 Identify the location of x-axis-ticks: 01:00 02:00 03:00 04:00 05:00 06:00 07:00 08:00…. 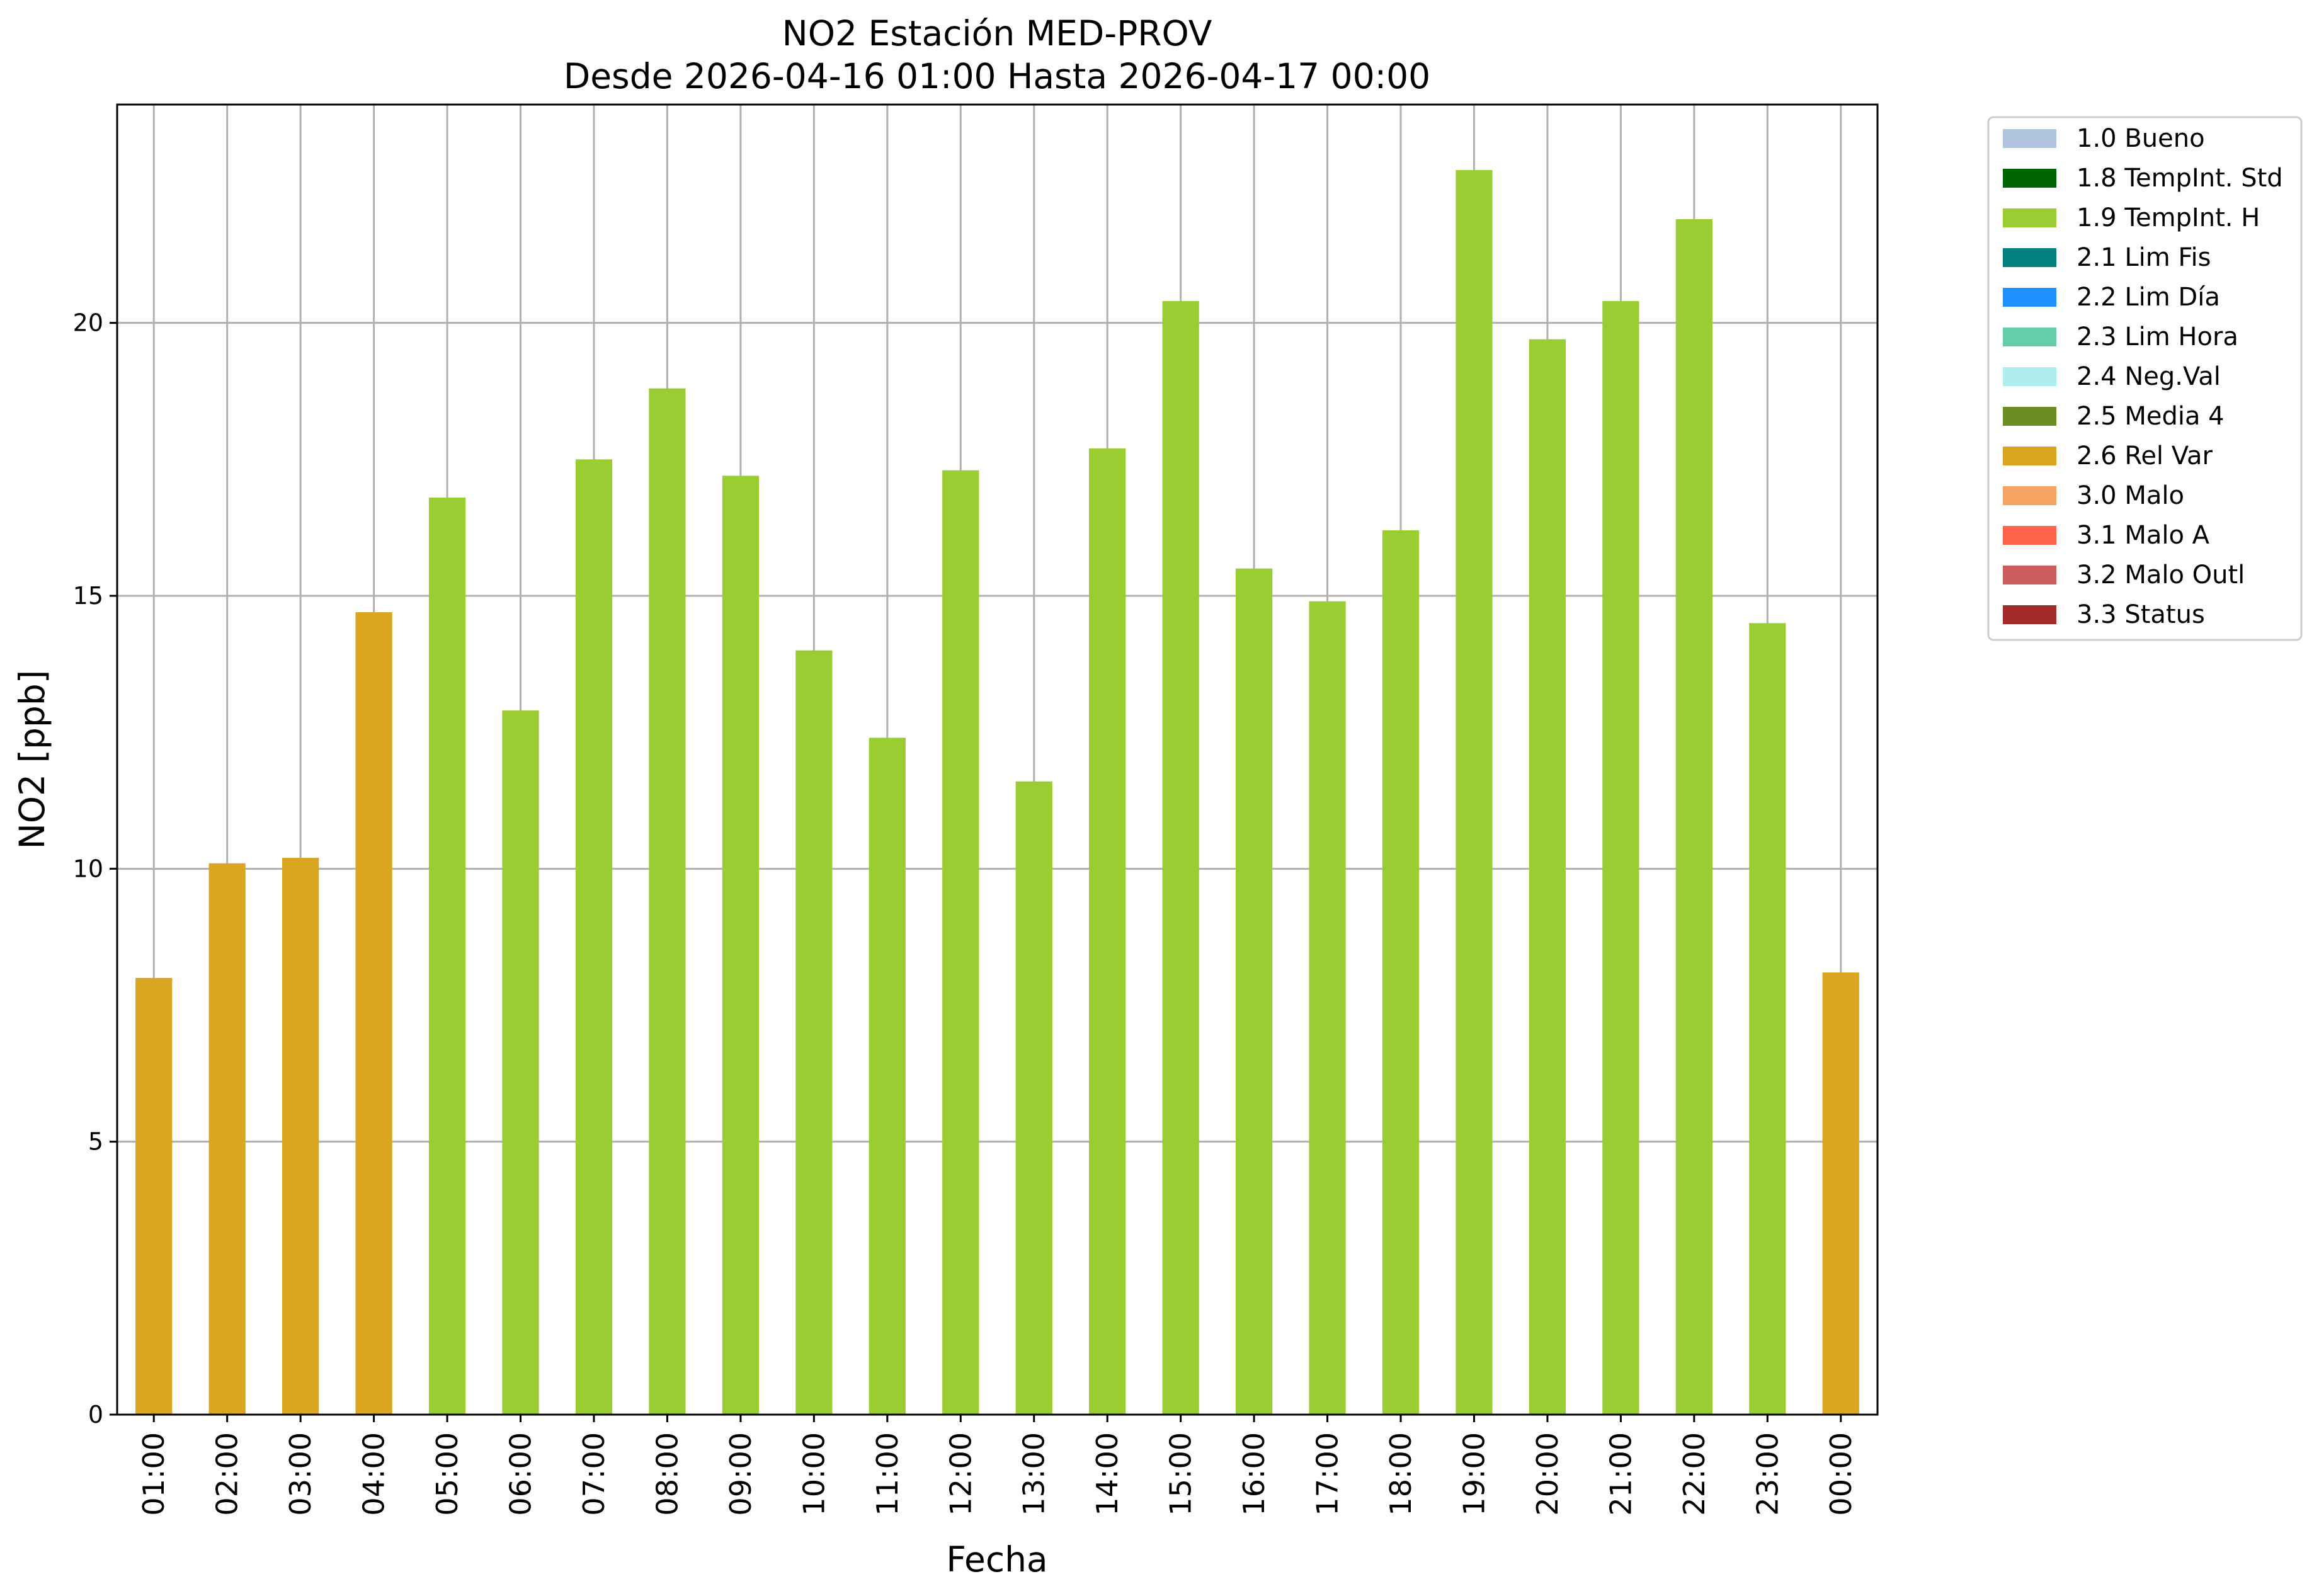
(997, 1465).